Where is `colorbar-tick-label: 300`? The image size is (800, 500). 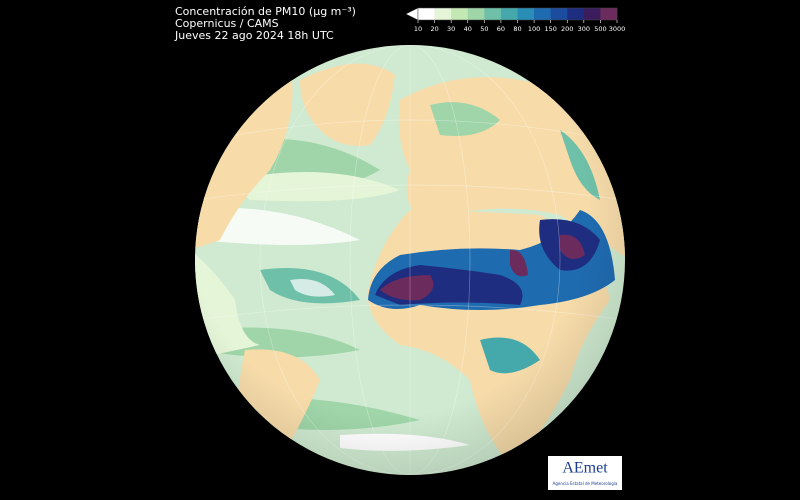
colorbar-tick-label: 300 is located at coordinates (584, 29).